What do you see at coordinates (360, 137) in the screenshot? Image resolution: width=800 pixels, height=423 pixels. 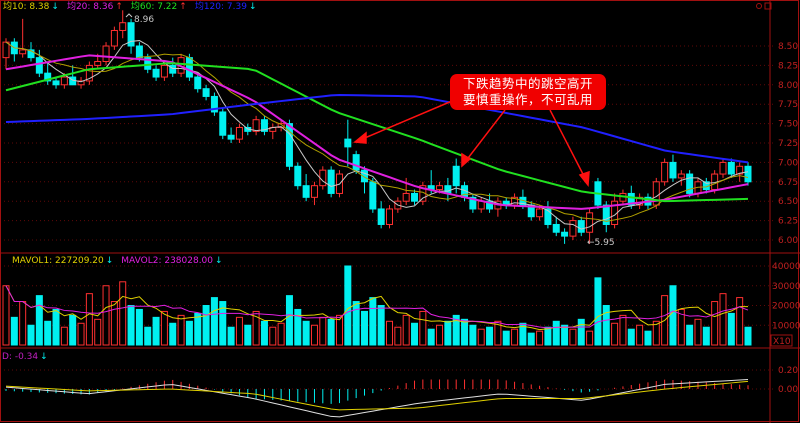 I see `arrow-1-head` at bounding box center [360, 137].